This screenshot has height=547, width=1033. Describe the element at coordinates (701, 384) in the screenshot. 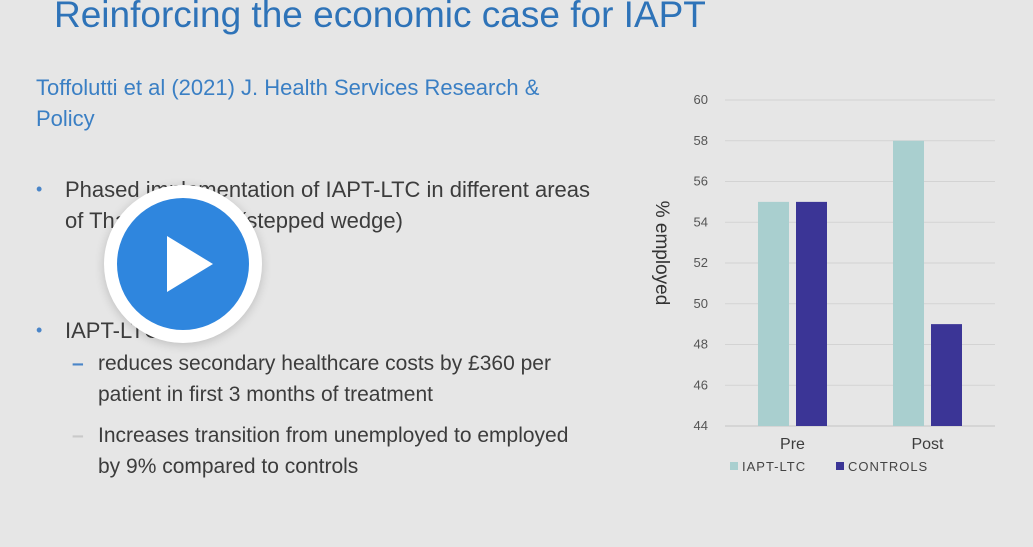

I see `y-tick-label: 46` at that location.